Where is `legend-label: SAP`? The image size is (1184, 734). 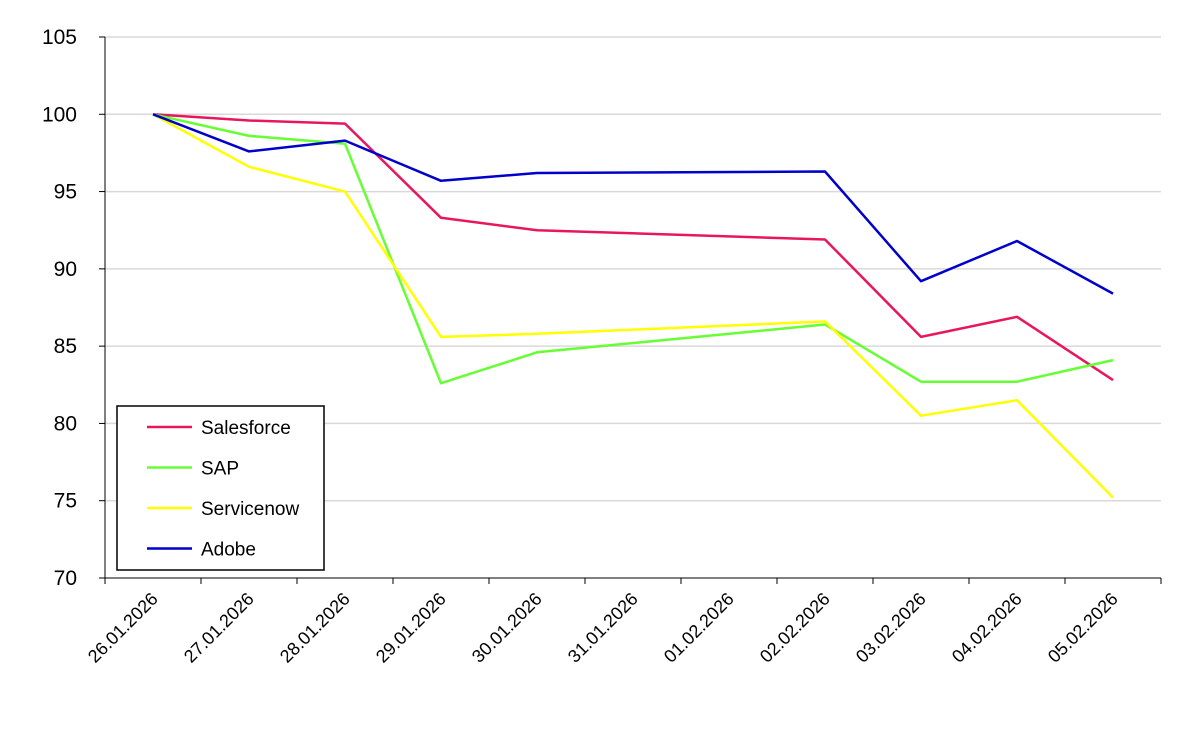 legend-label: SAP is located at coordinates (220, 469).